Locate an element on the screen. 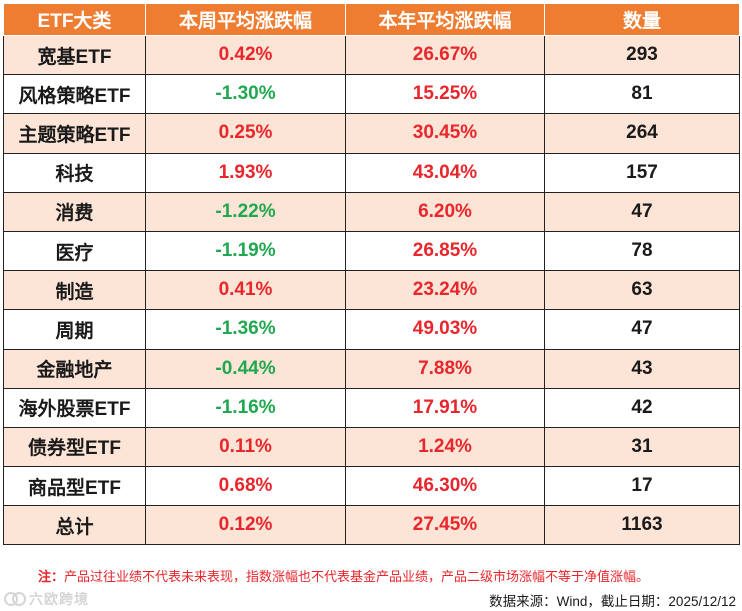 The image size is (742, 611). cell-count: 293 is located at coordinates (642, 55).